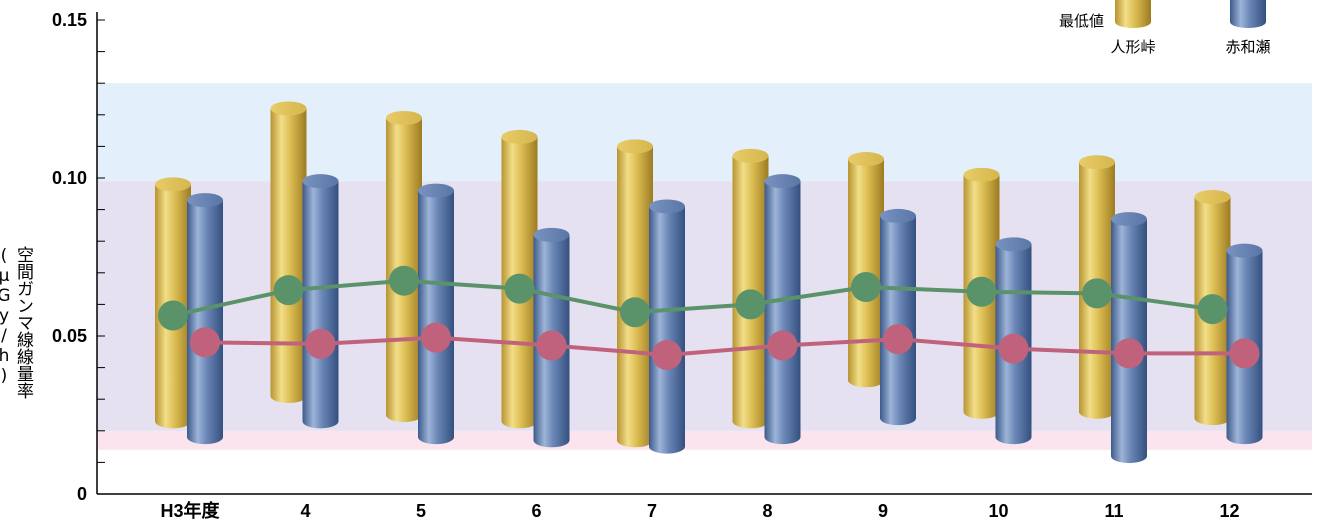  What do you see at coordinates (1081, 21) in the screenshot?
I see `legend-min-label: 最低値` at bounding box center [1081, 21].